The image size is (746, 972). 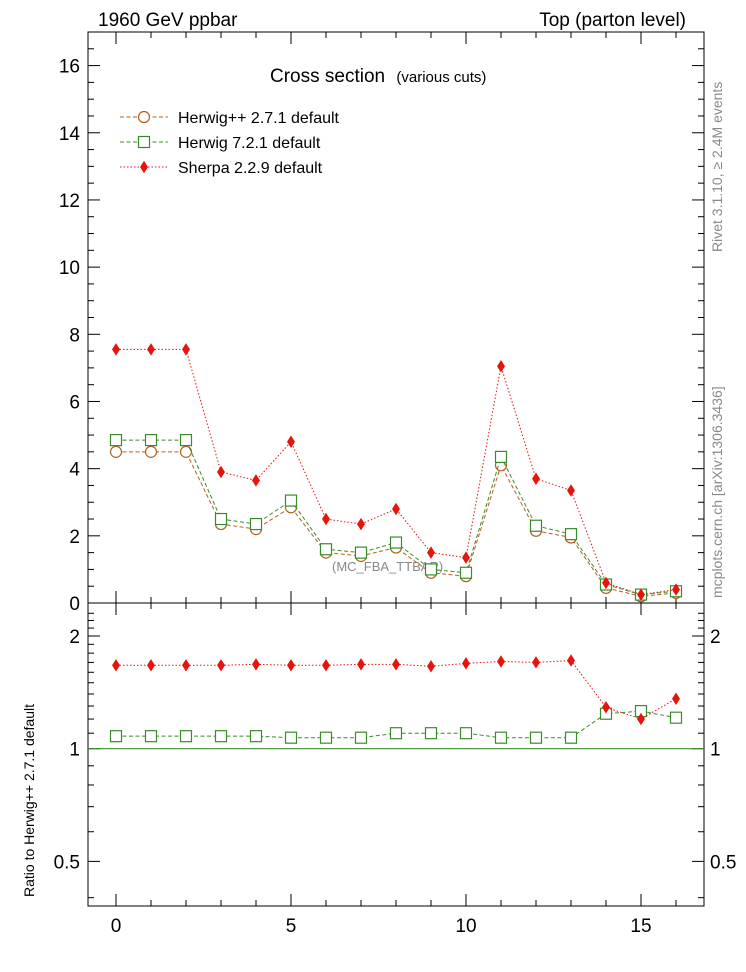 I want to click on main-y-tick-label: 4, so click(x=74, y=470).